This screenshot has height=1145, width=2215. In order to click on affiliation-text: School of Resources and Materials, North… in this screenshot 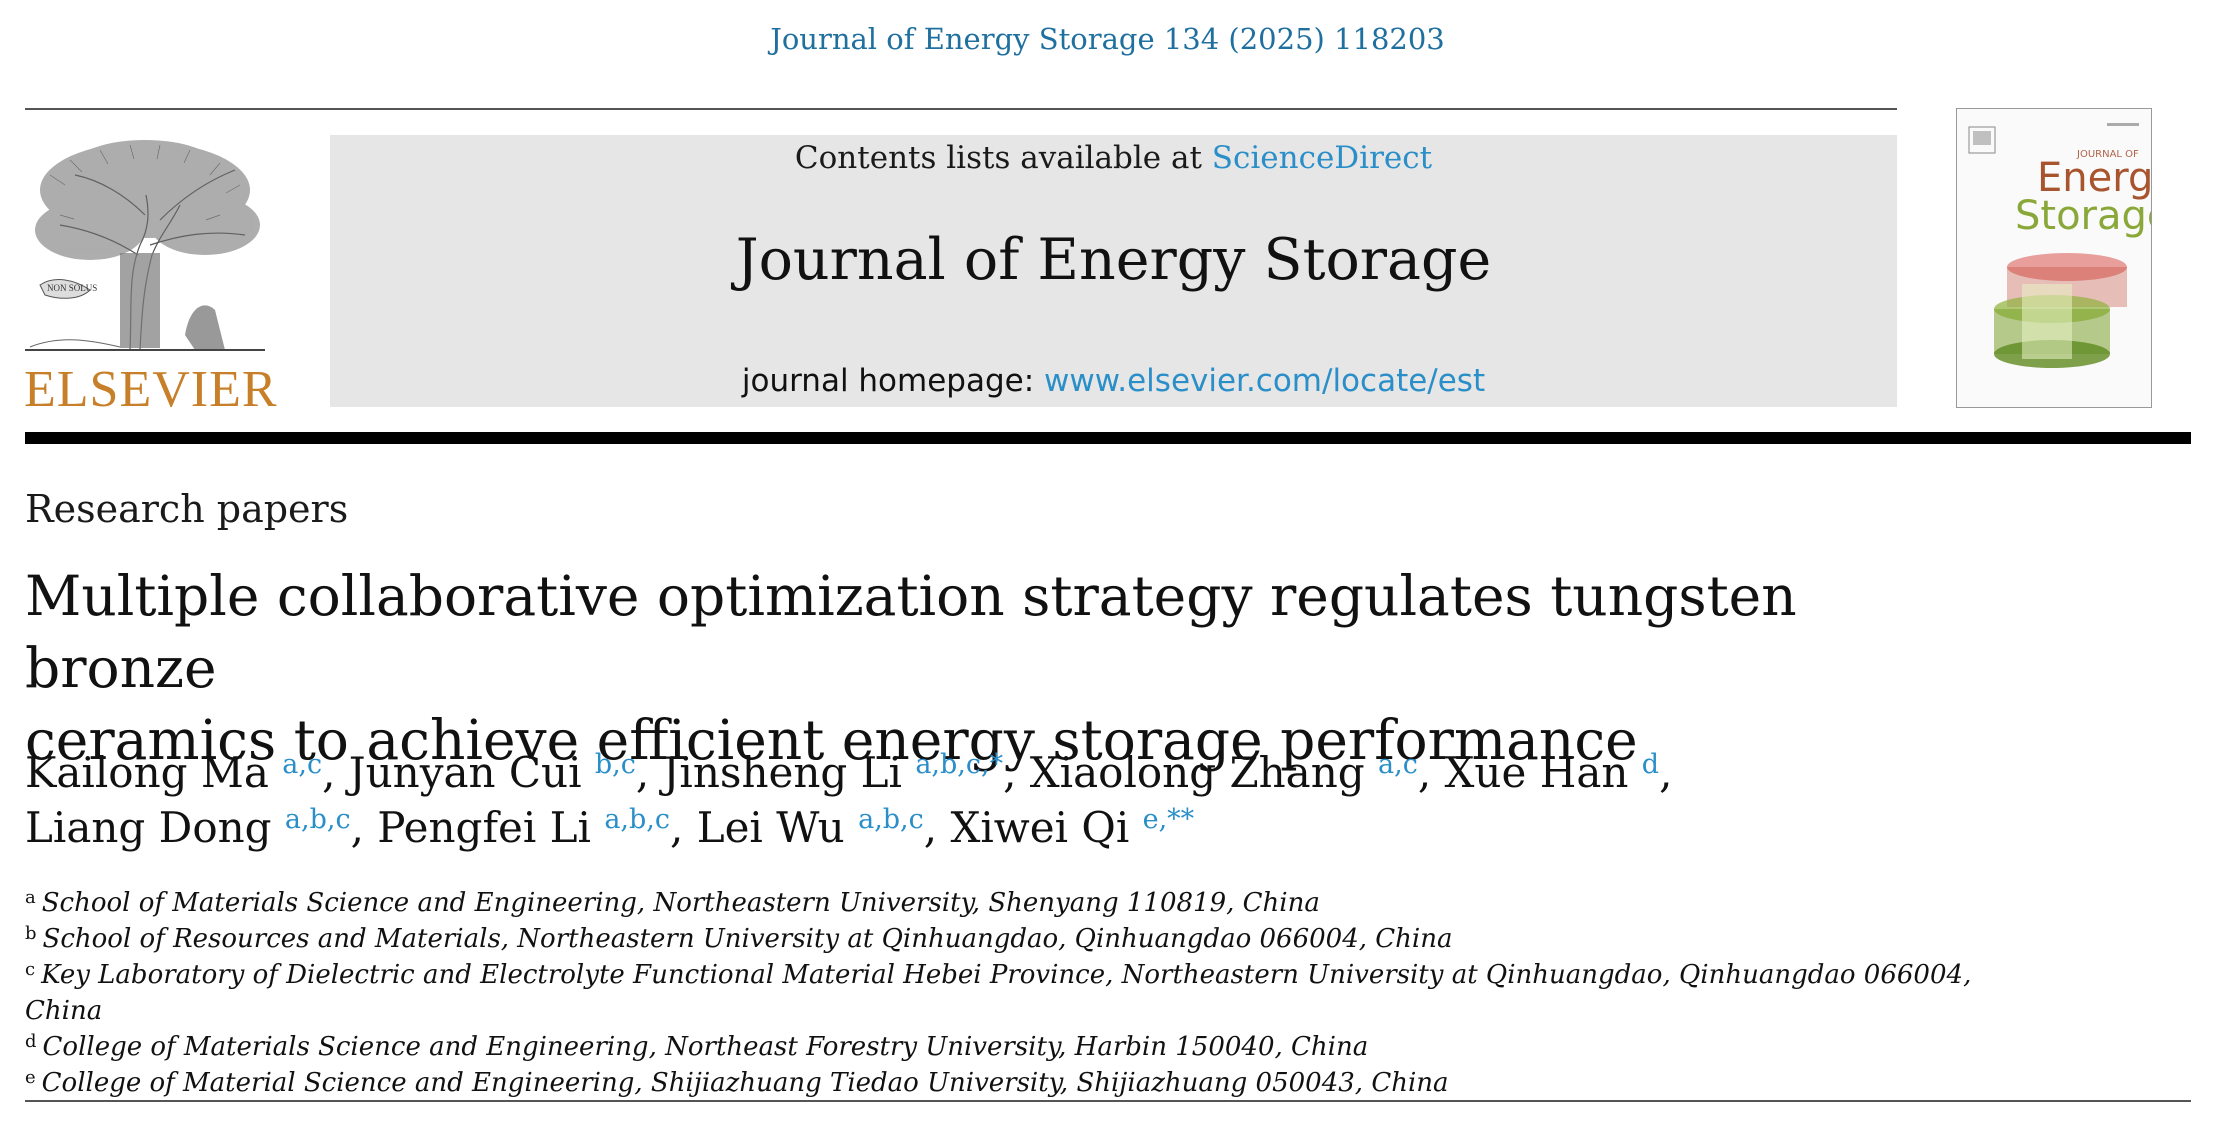, I will do `click(747, 939)`.